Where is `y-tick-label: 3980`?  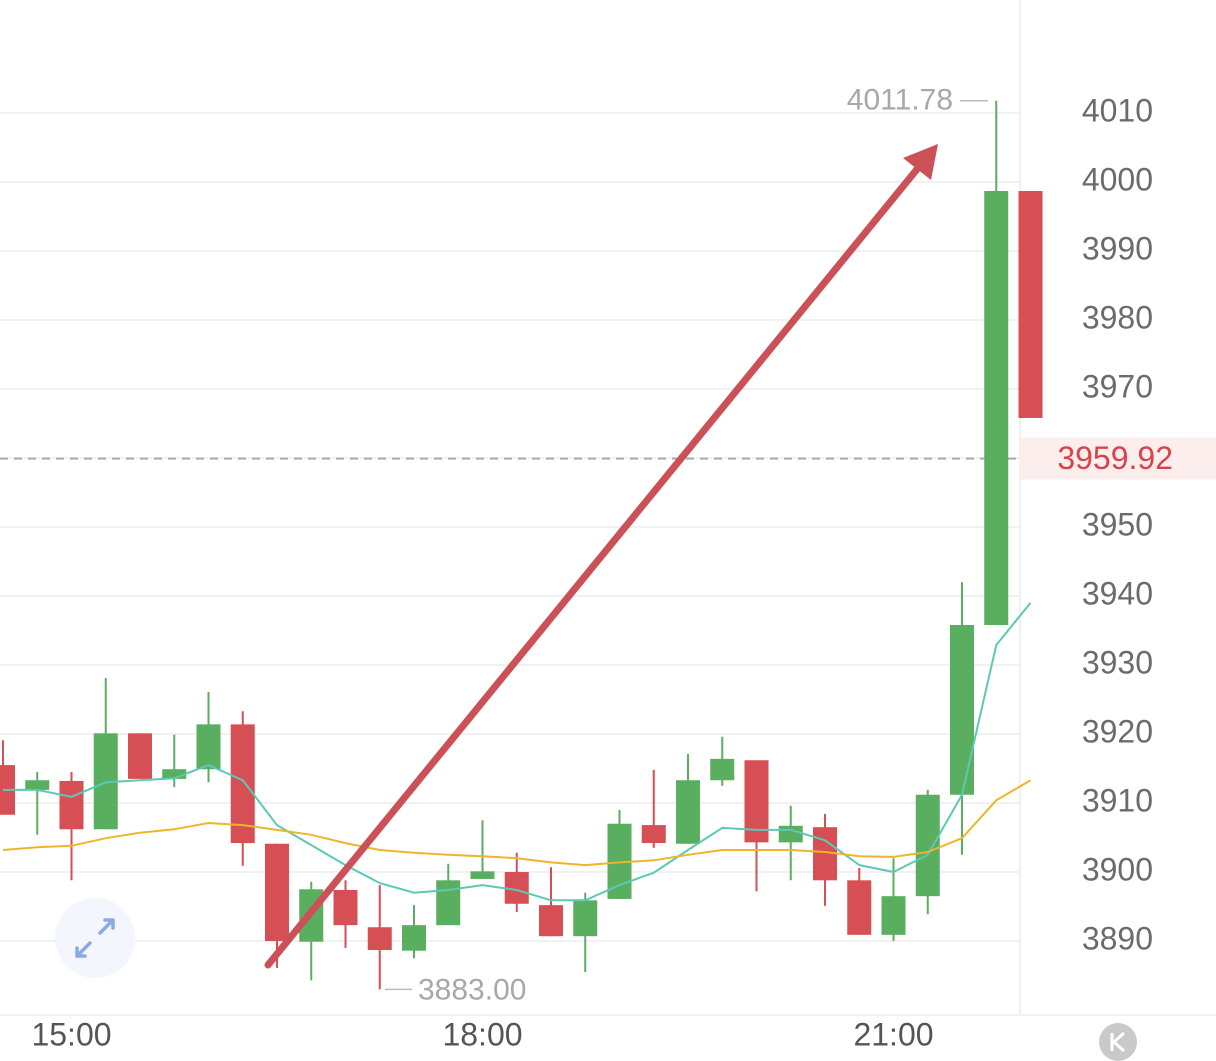
y-tick-label: 3980 is located at coordinates (1117, 317).